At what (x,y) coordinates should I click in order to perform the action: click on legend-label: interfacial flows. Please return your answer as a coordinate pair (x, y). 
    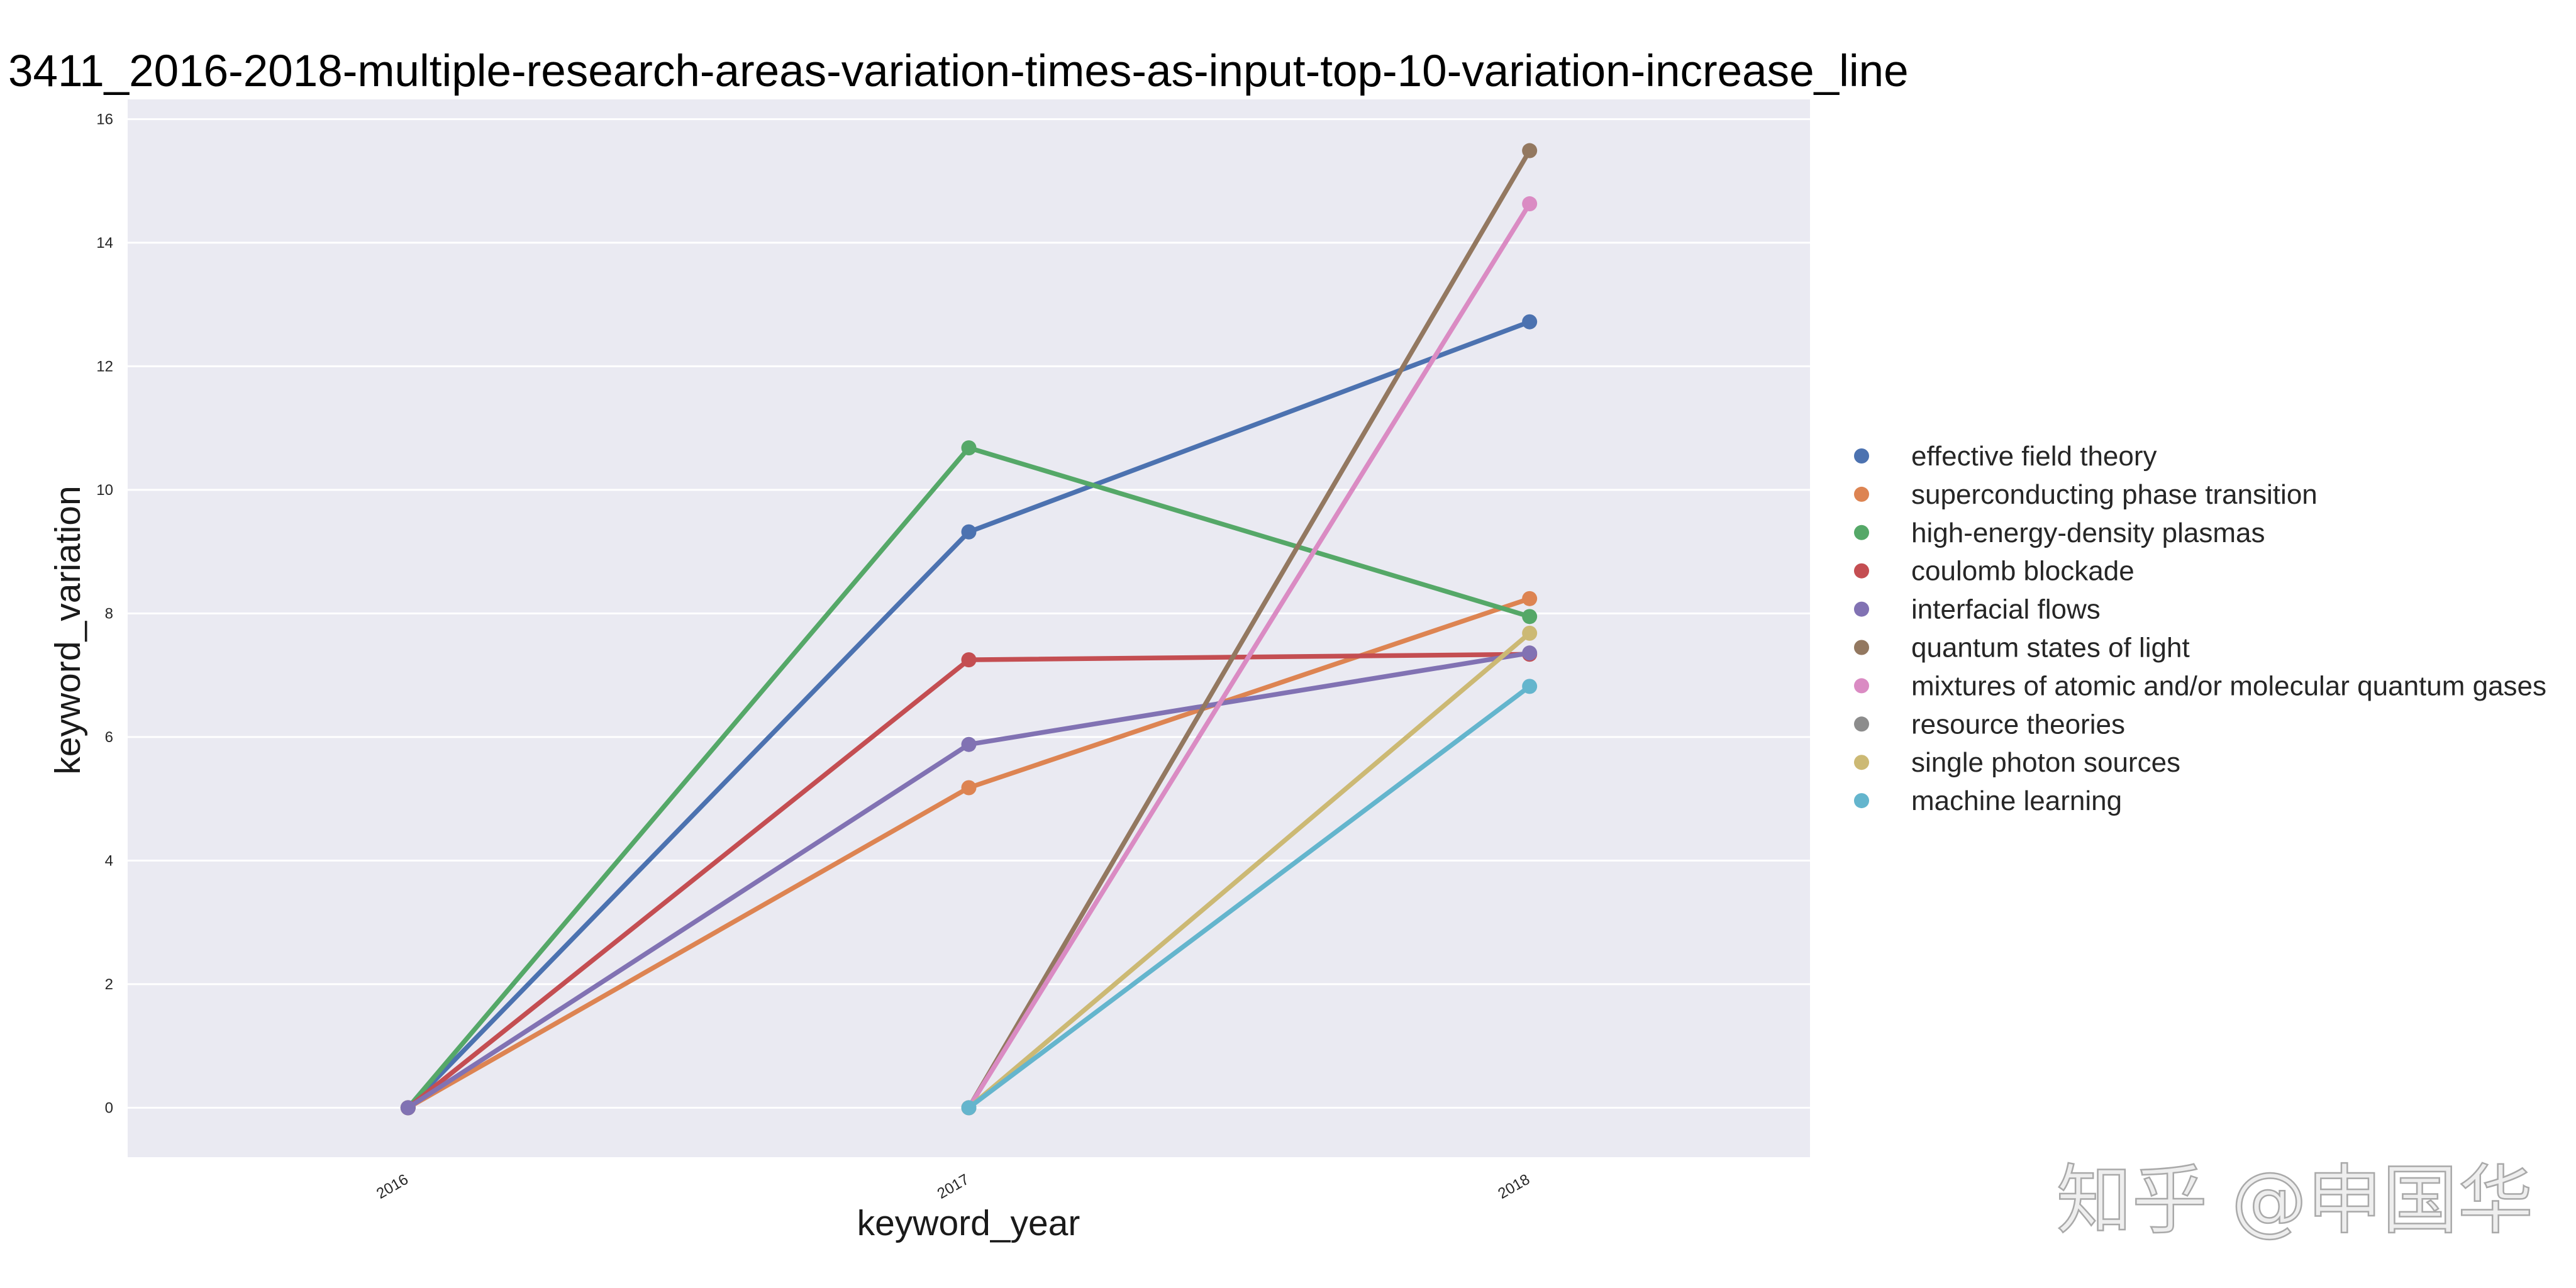
    Looking at the image, I should click on (2006, 609).